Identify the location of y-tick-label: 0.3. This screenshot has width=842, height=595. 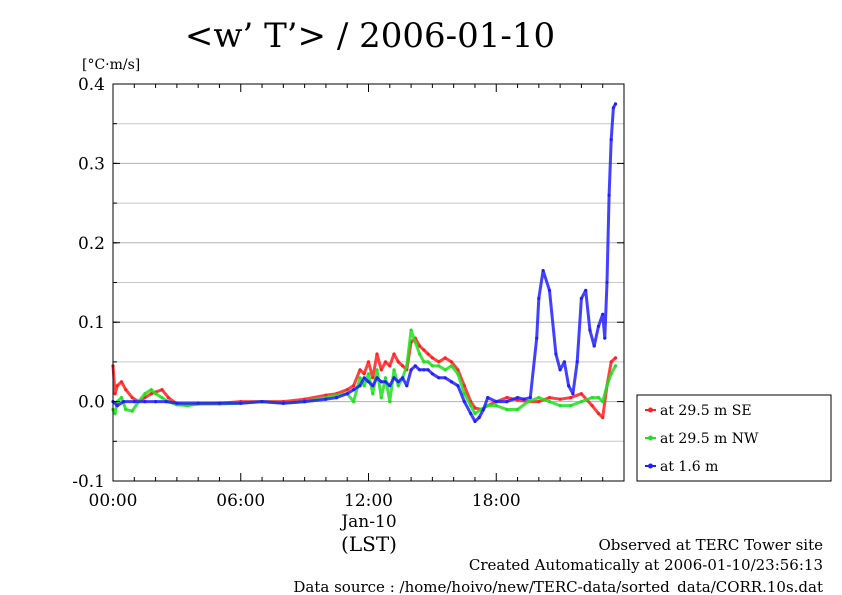
(91, 164).